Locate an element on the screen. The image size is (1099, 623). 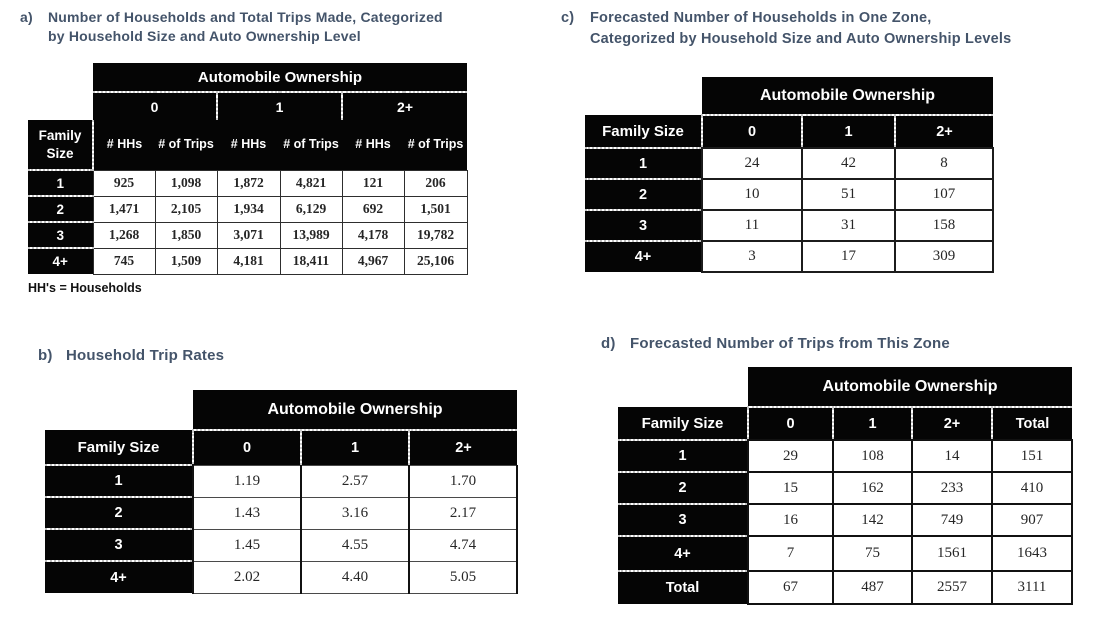
table-c-cell: 42 is located at coordinates (848, 163).